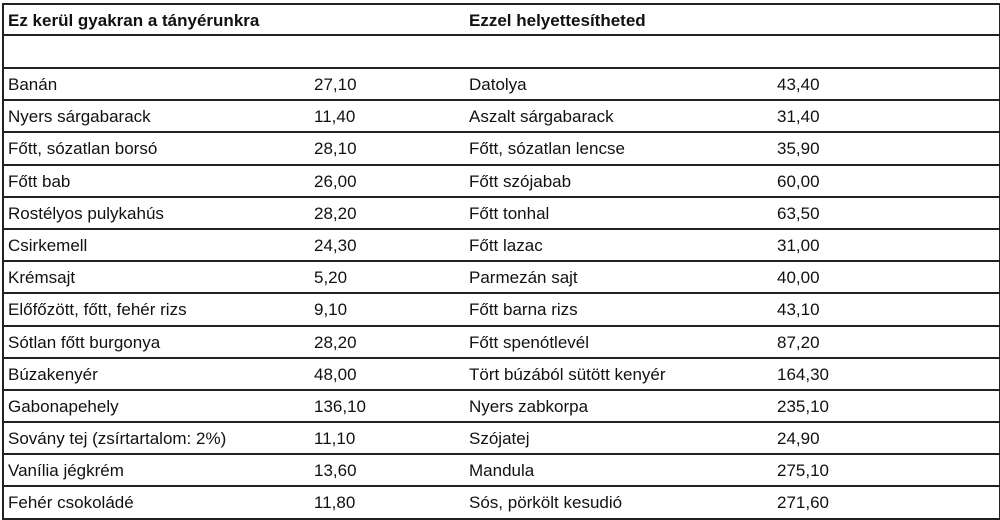  I want to click on table-row: Főtt bab 26,00 Főtt szójabab 60,00, so click(501, 182).